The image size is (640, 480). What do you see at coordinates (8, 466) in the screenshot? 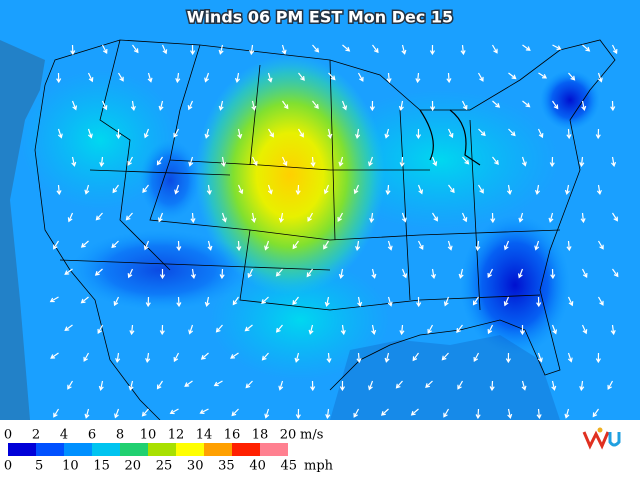
I see `mph-label: 0` at bounding box center [8, 466].